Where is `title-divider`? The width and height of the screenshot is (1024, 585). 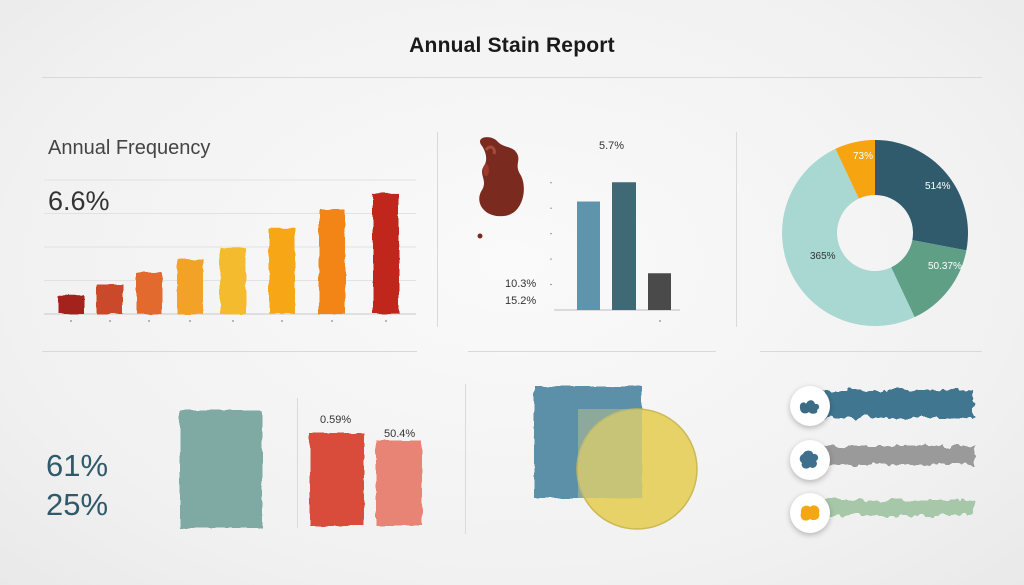 title-divider is located at coordinates (512, 77).